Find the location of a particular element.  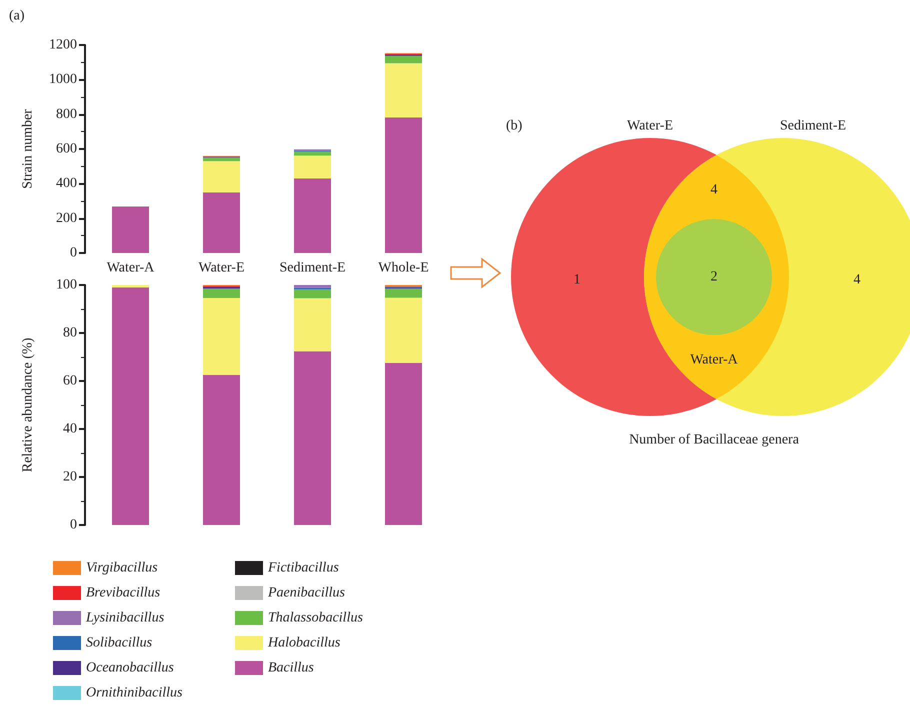

text: (b) is located at coordinates (514, 126).